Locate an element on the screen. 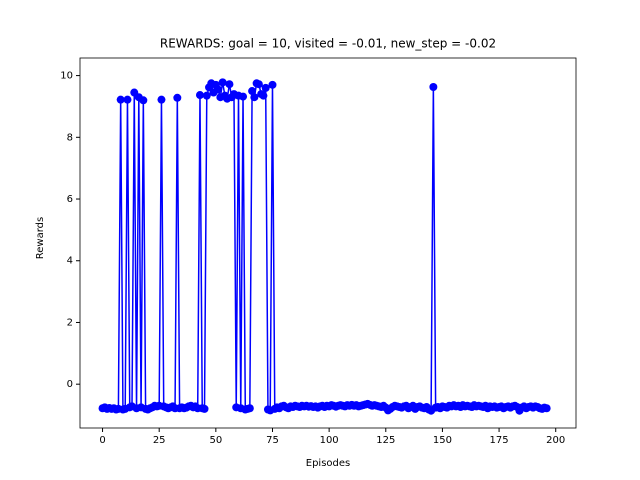 This screenshot has width=640, height=480. y-tick-label: 4 is located at coordinates (70, 261).